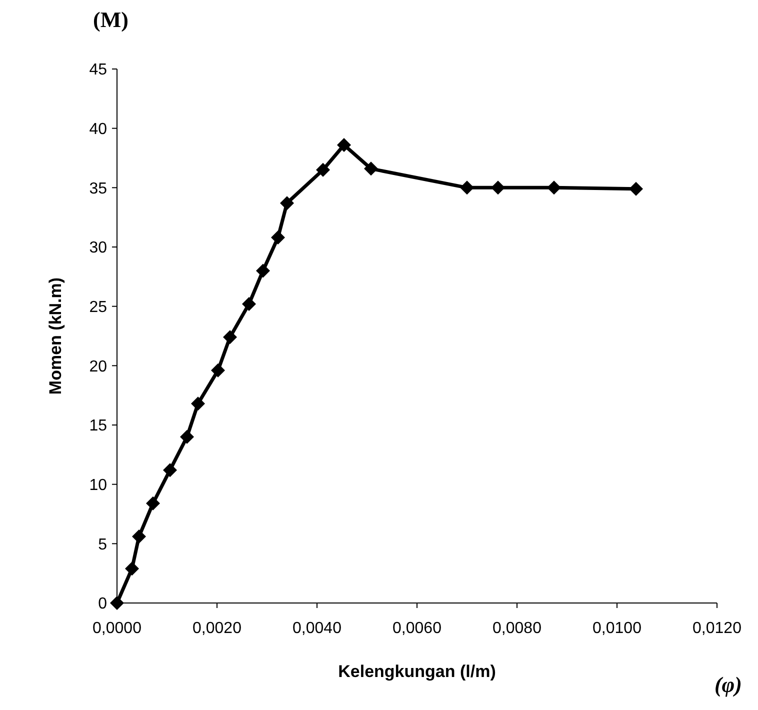  I want to click on y-tick-label: 5, so click(103, 545).